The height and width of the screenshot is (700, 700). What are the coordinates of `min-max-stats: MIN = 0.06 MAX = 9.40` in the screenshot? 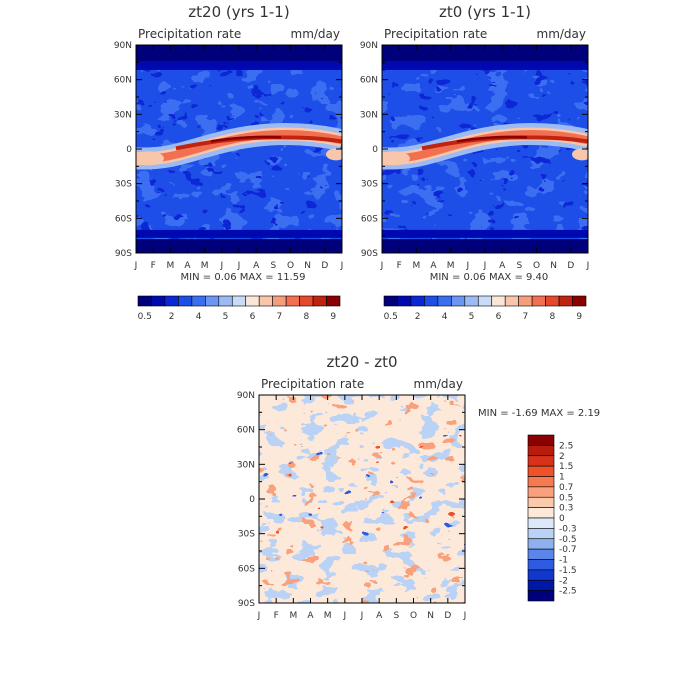 It's located at (489, 277).